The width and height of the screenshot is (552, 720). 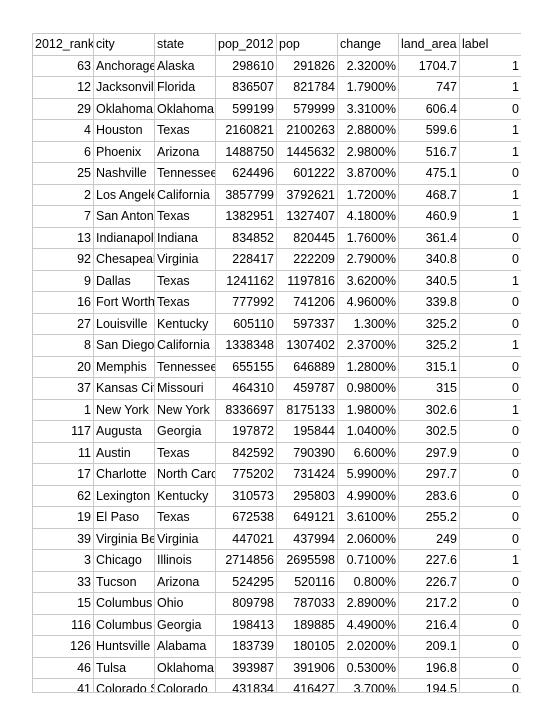 What do you see at coordinates (246, 561) in the screenshot?
I see `table-cell: 2714856` at bounding box center [246, 561].